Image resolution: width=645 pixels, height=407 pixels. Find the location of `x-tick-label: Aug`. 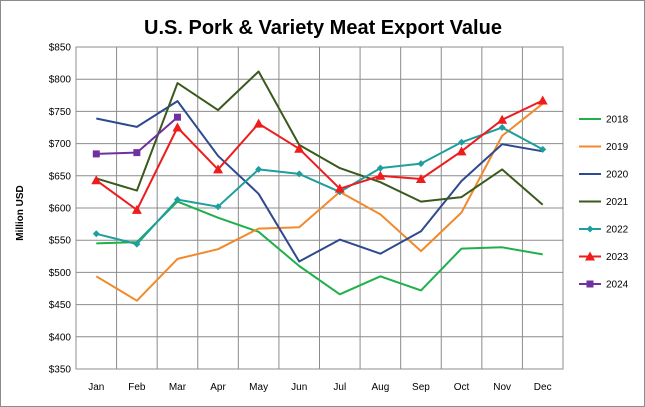

x-tick-label: Aug is located at coordinates (380, 387).